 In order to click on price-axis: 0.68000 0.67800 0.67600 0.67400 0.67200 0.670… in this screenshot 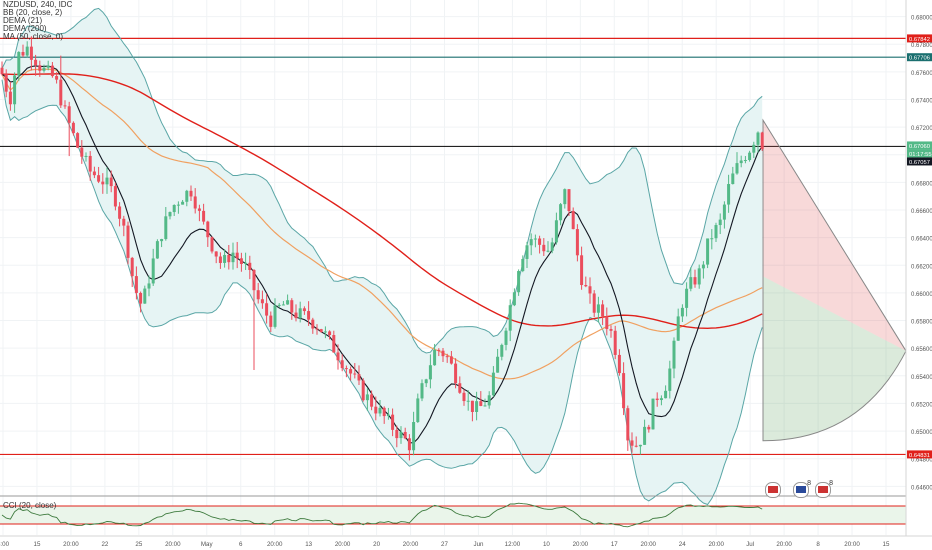, I will do `click(918, 268)`.